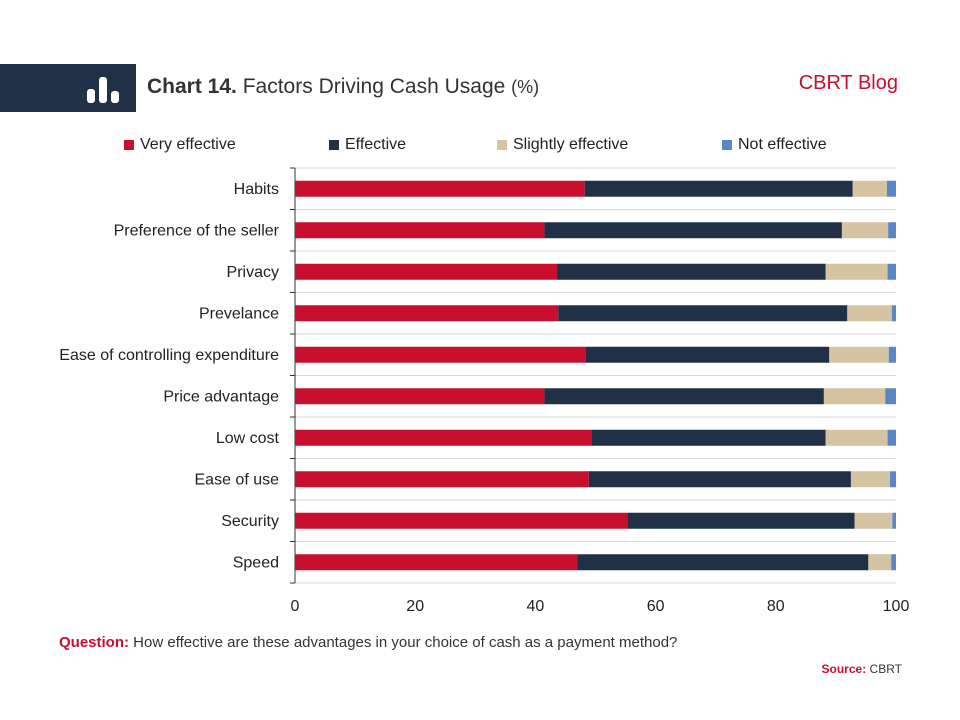 Image resolution: width=960 pixels, height=720 pixels. Describe the element at coordinates (844, 669) in the screenshot. I see `source-label: Source:` at that location.